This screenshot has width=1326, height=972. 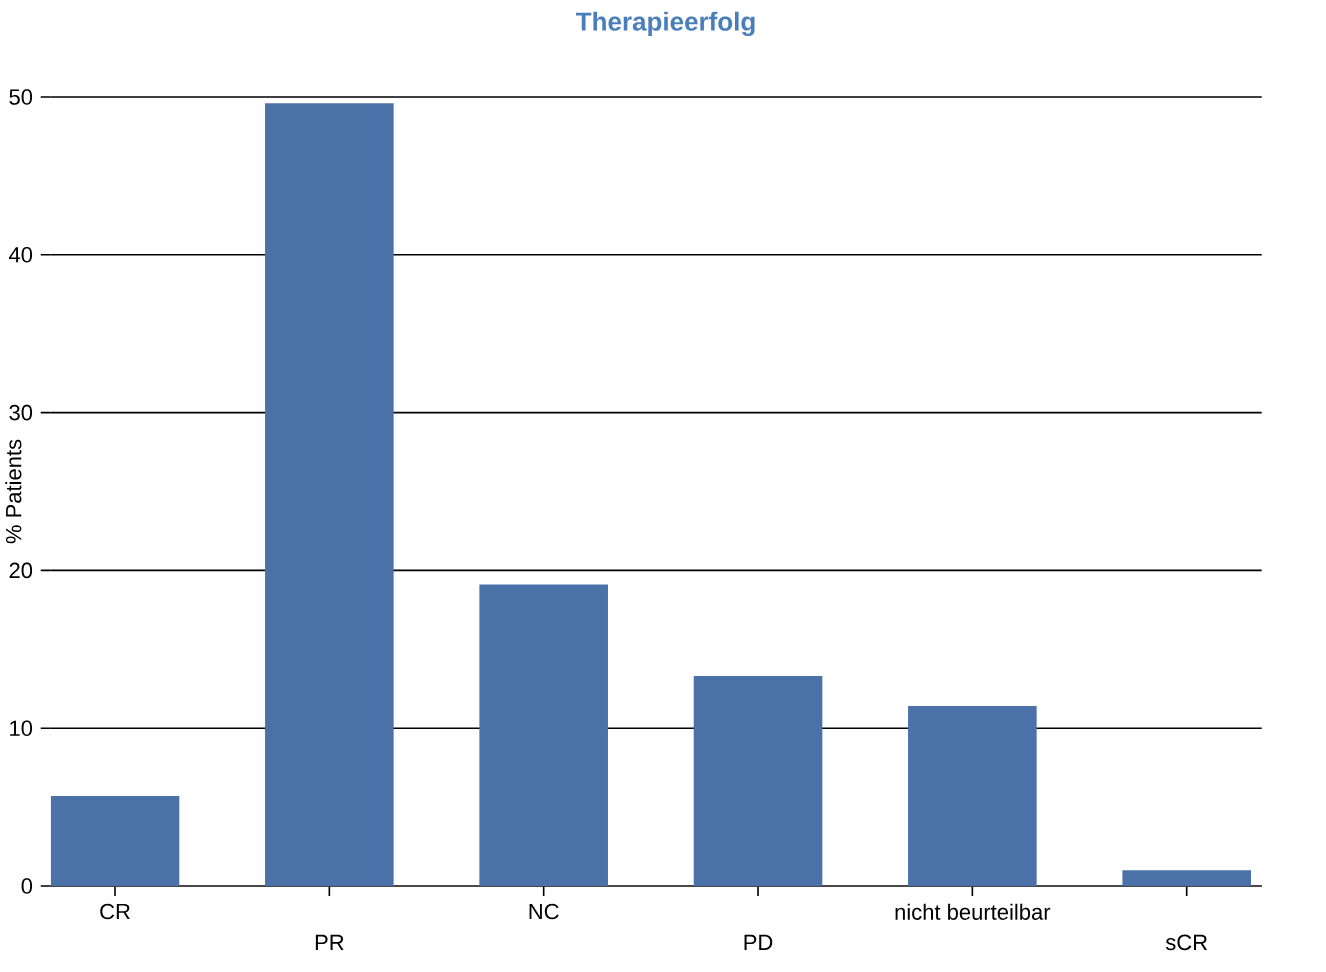 I want to click on x-tick-label: PR, so click(x=329, y=942).